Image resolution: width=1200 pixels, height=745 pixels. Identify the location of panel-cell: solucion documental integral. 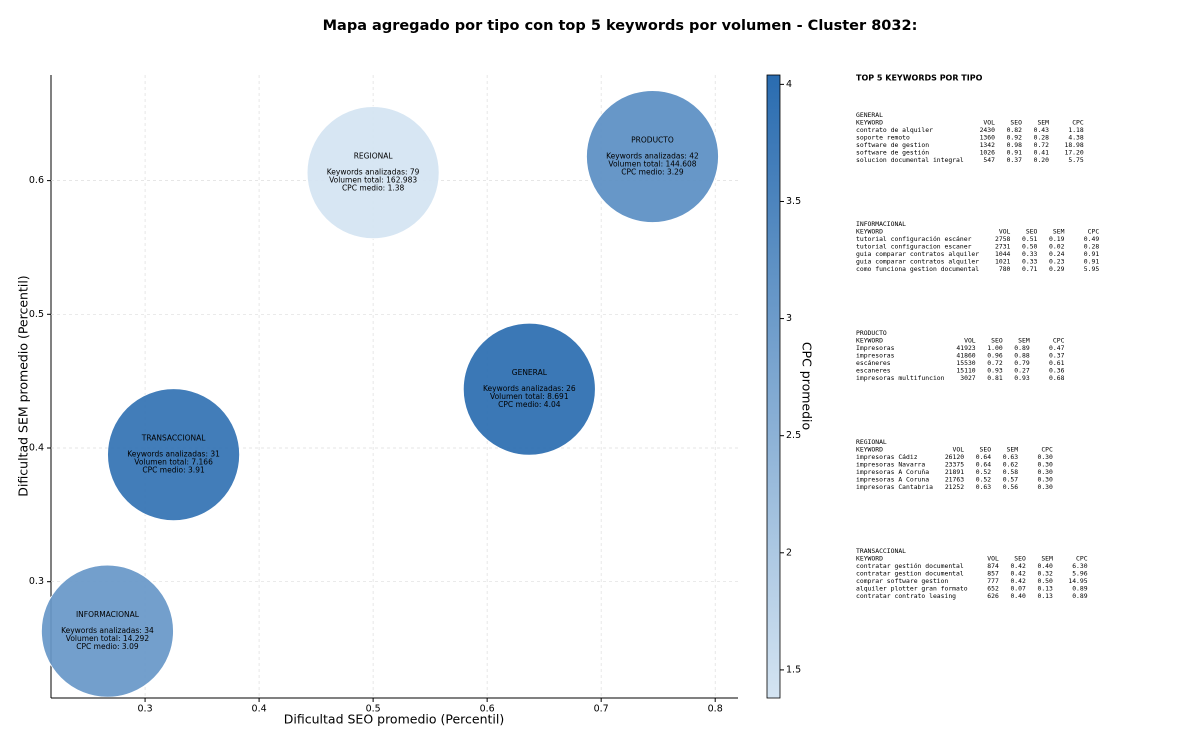
(910, 160).